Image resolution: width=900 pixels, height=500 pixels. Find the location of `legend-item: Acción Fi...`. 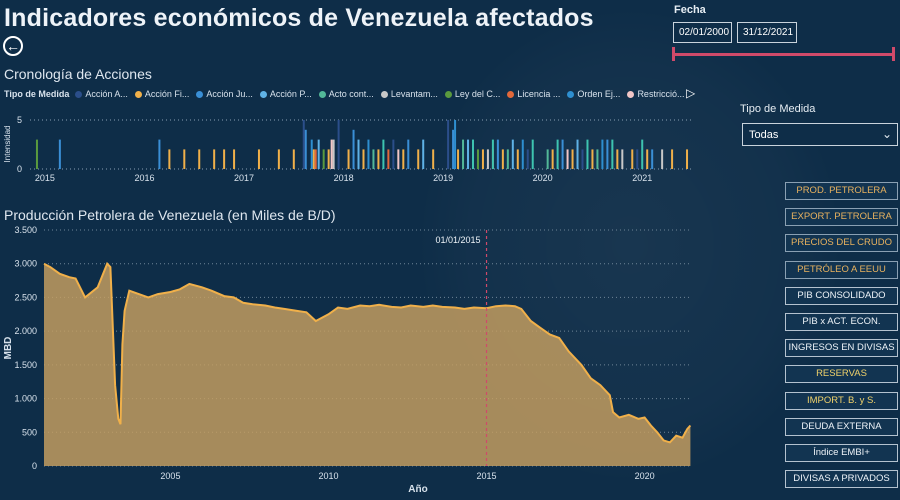

legend-item: Acción Fi... is located at coordinates (161, 94).